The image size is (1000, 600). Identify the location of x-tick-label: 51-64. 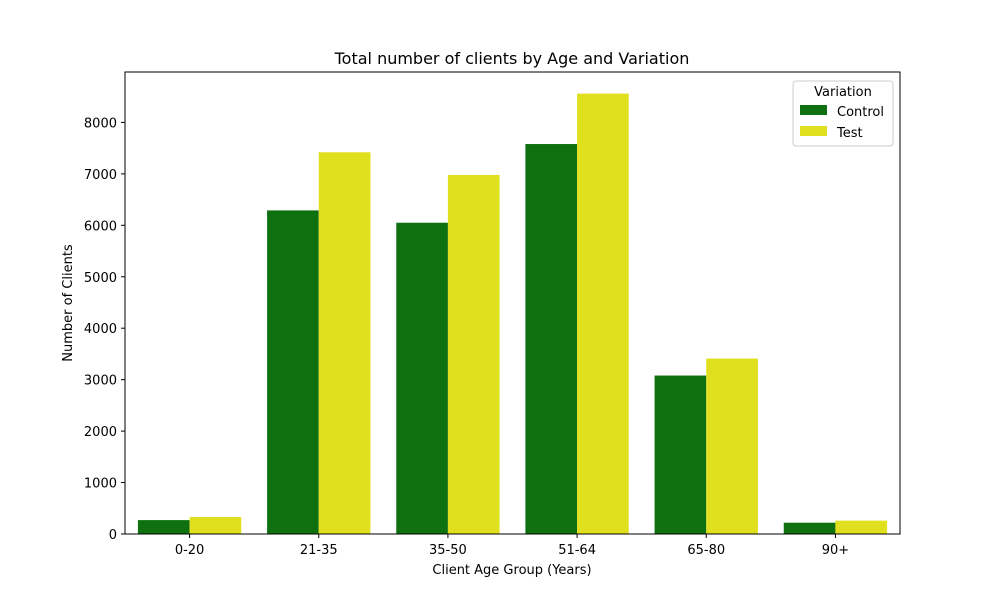
(577, 550).